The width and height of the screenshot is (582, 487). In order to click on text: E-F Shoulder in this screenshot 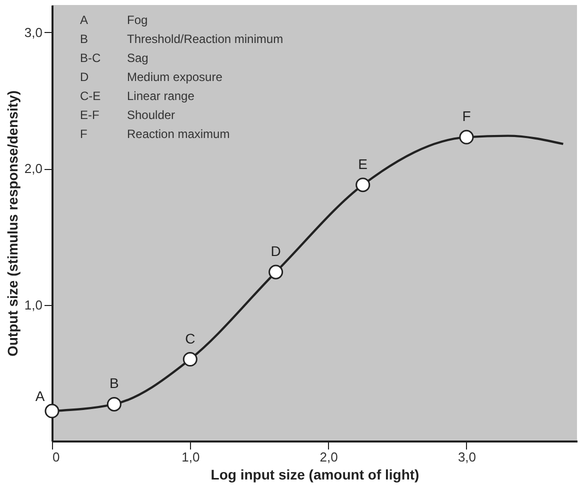, I will do `click(128, 115)`.